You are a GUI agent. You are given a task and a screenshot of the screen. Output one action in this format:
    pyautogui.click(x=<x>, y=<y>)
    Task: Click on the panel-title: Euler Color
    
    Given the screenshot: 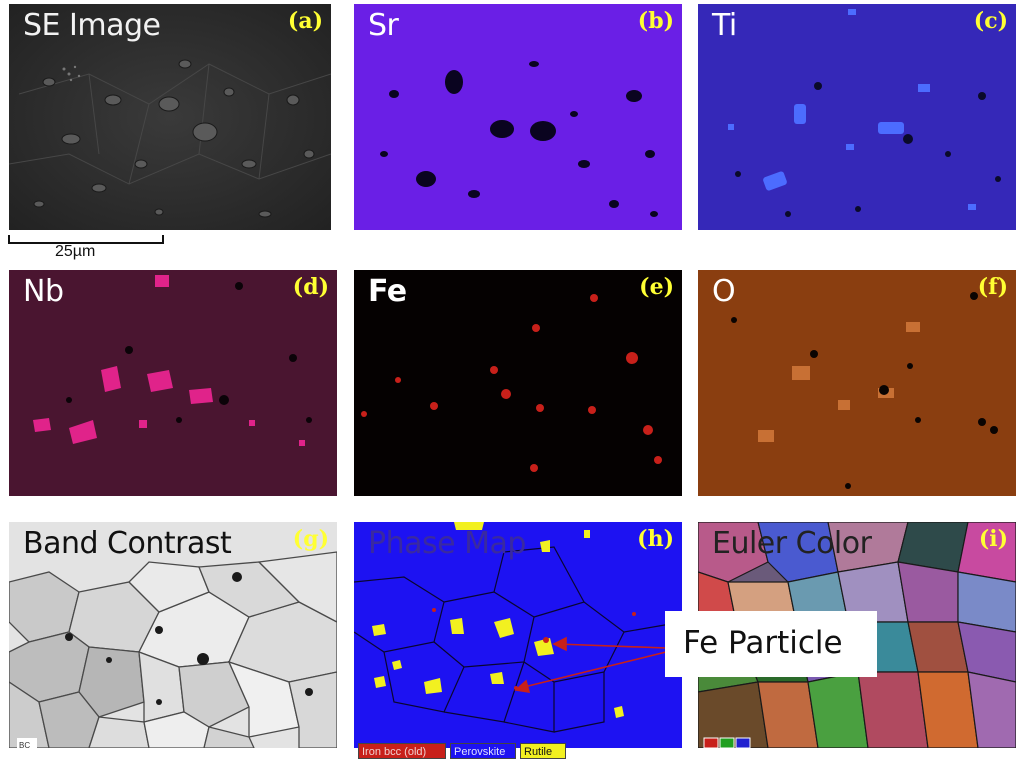 What is the action you would take?
    pyautogui.click(x=792, y=543)
    